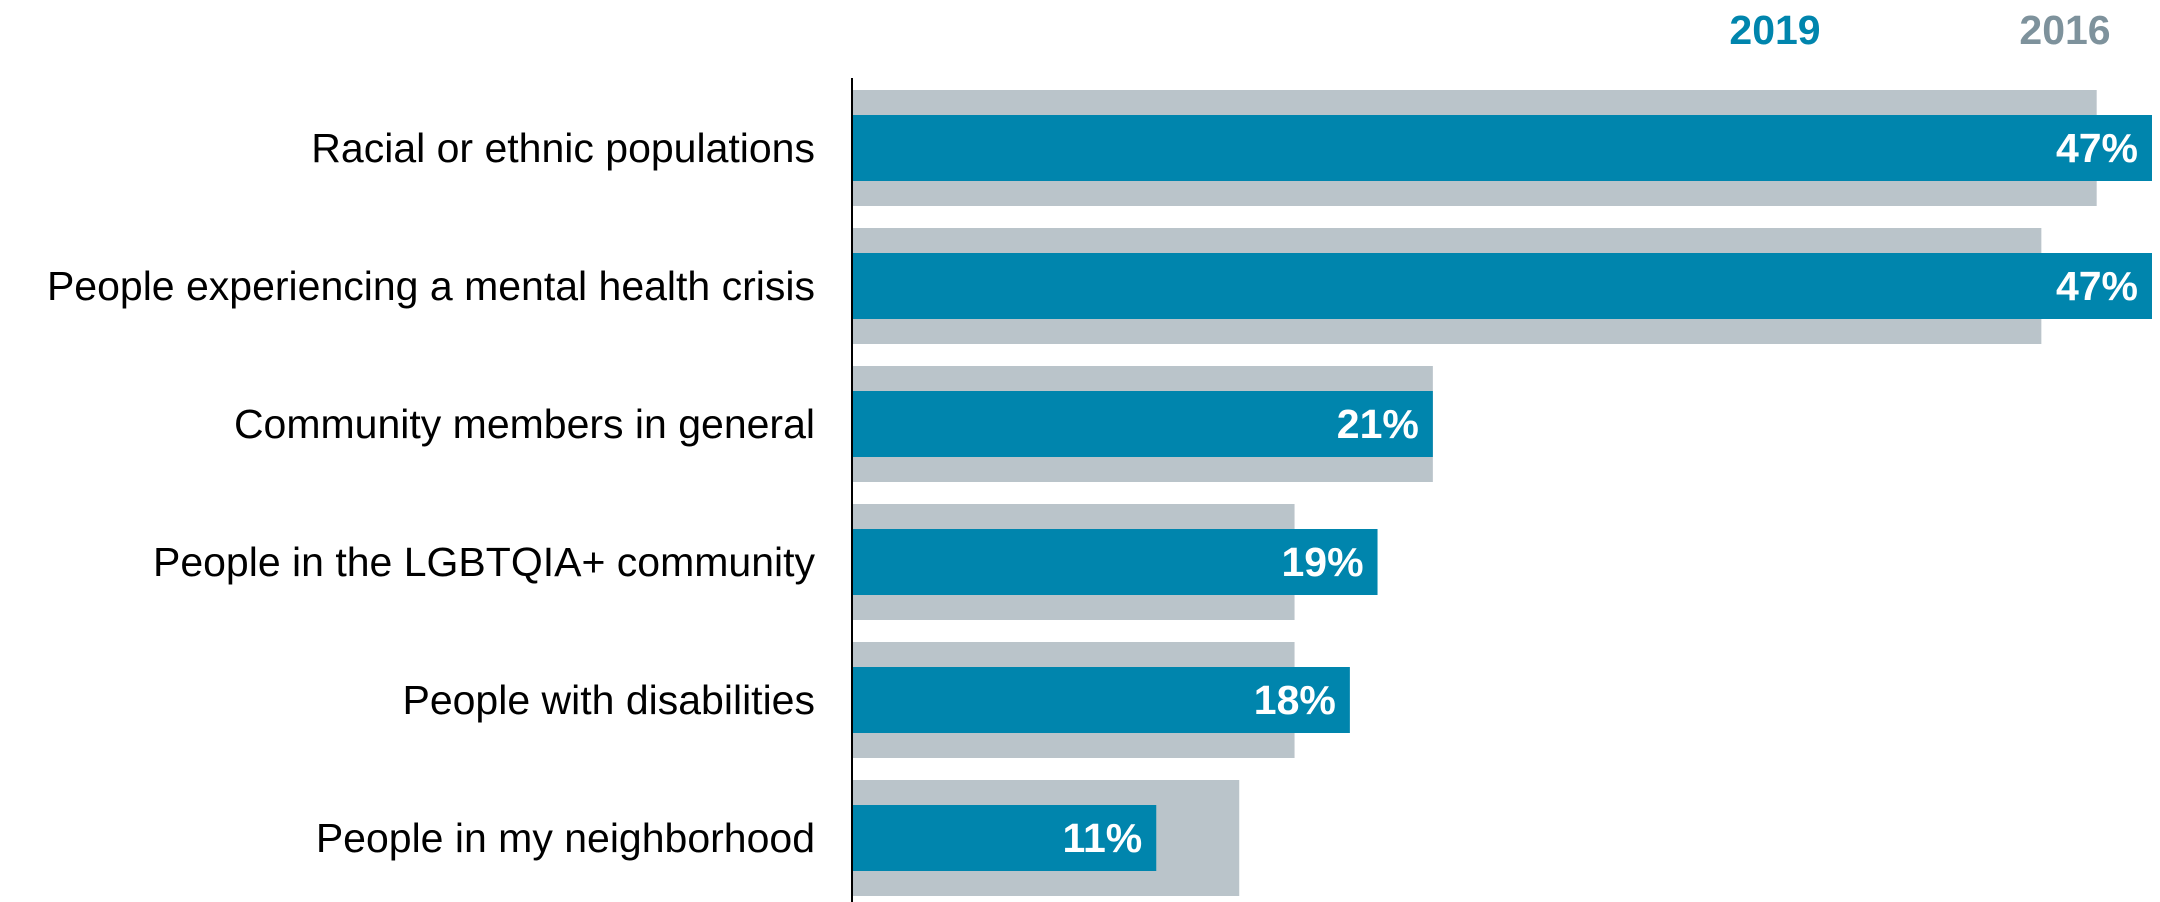 The image size is (2160, 902). Describe the element at coordinates (608, 700) in the screenshot. I see `category-label: People with disabilities` at that location.